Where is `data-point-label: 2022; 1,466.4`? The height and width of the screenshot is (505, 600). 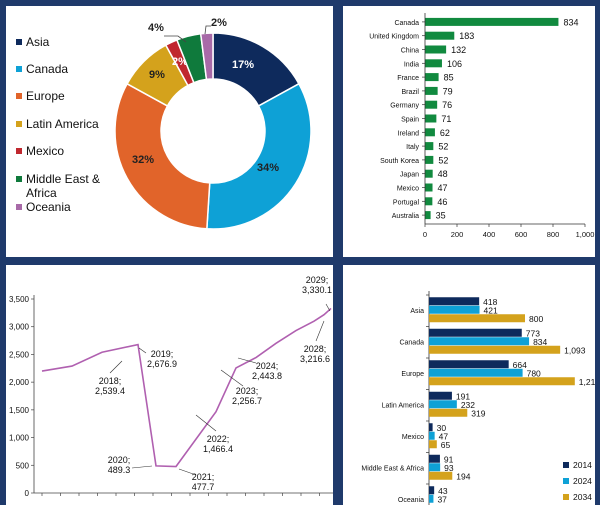
data-point-label: 2022; 1,466.4 is located at coordinates (218, 444).